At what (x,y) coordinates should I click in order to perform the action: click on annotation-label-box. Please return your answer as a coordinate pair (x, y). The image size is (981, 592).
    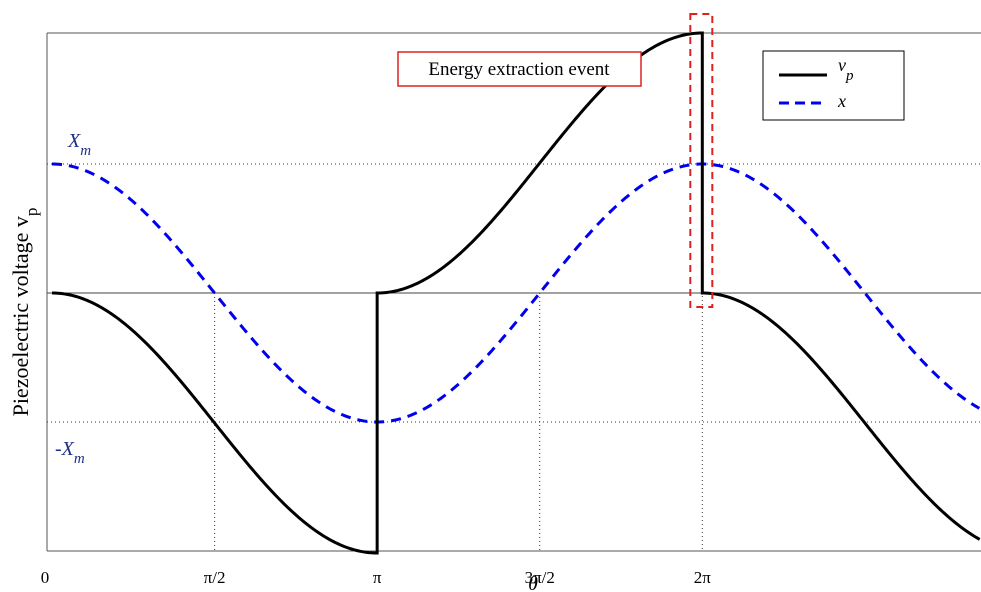
    Looking at the image, I should click on (519, 69).